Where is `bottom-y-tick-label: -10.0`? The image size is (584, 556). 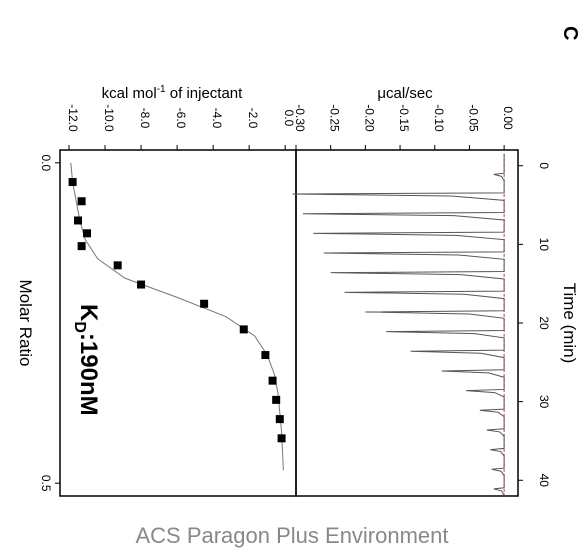 bottom-y-tick-label: -10.0 is located at coordinates (109, 118).